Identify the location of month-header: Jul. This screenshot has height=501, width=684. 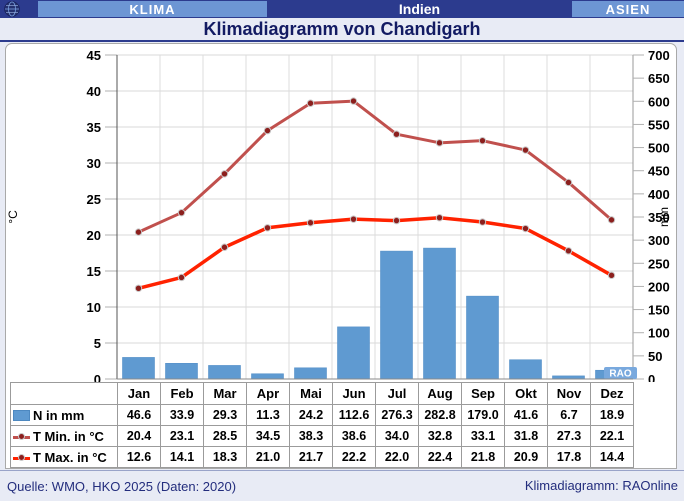
(397, 393).